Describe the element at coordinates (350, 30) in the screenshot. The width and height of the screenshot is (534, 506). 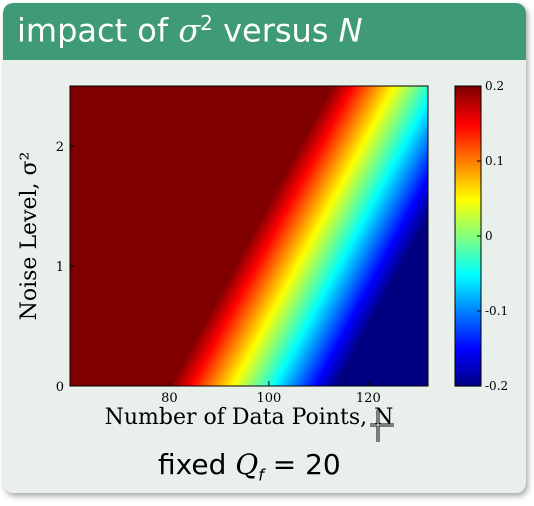
I see `title-n: N` at that location.